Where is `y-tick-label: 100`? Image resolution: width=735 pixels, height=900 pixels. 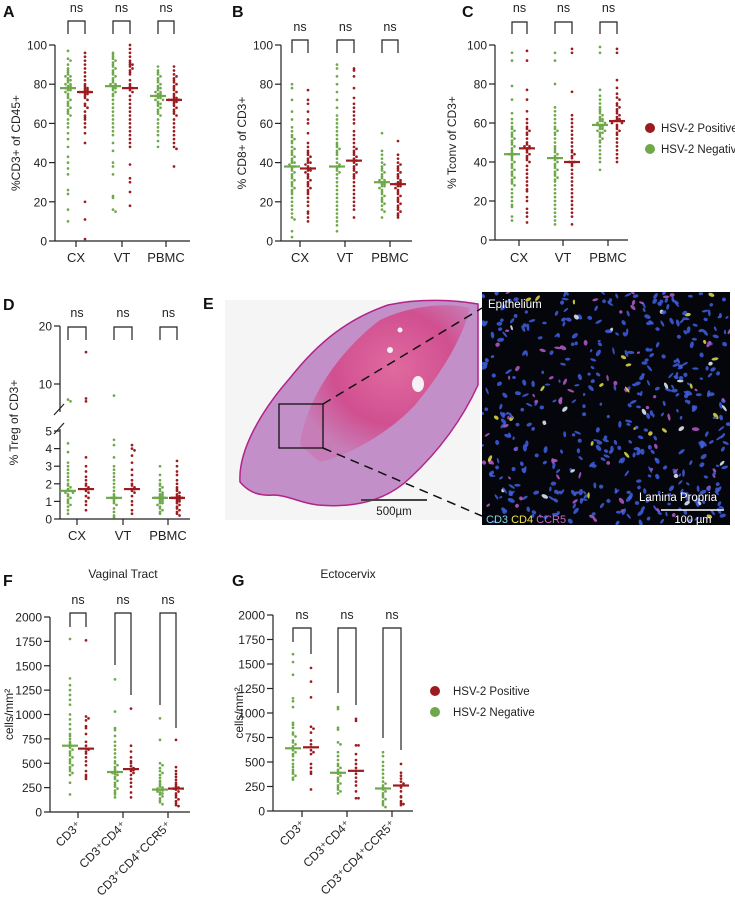
y-tick-label: 100 is located at coordinates (477, 46).